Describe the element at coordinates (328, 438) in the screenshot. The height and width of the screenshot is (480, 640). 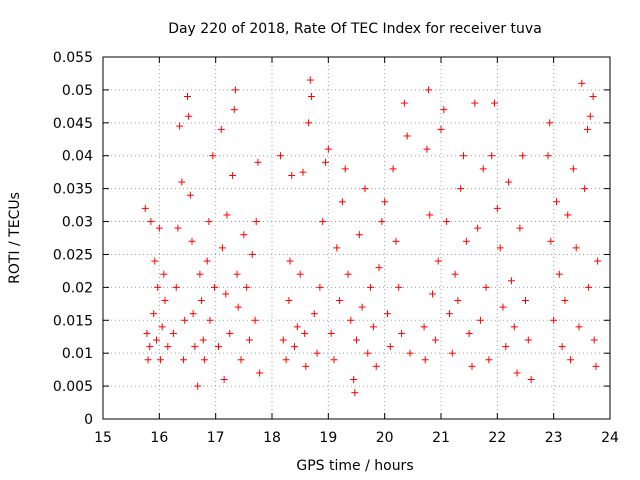
I see `x-tick-label: 19` at that location.